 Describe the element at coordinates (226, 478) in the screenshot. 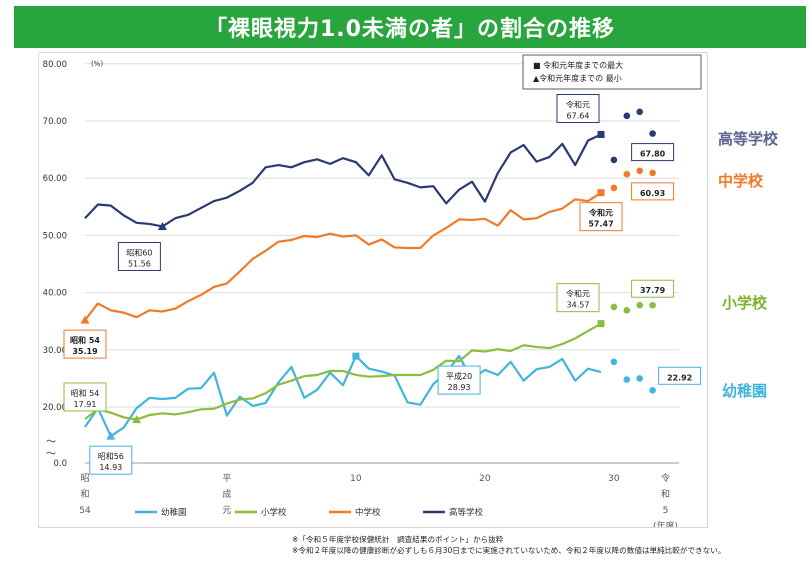

I see `x-tick-label: 平` at that location.